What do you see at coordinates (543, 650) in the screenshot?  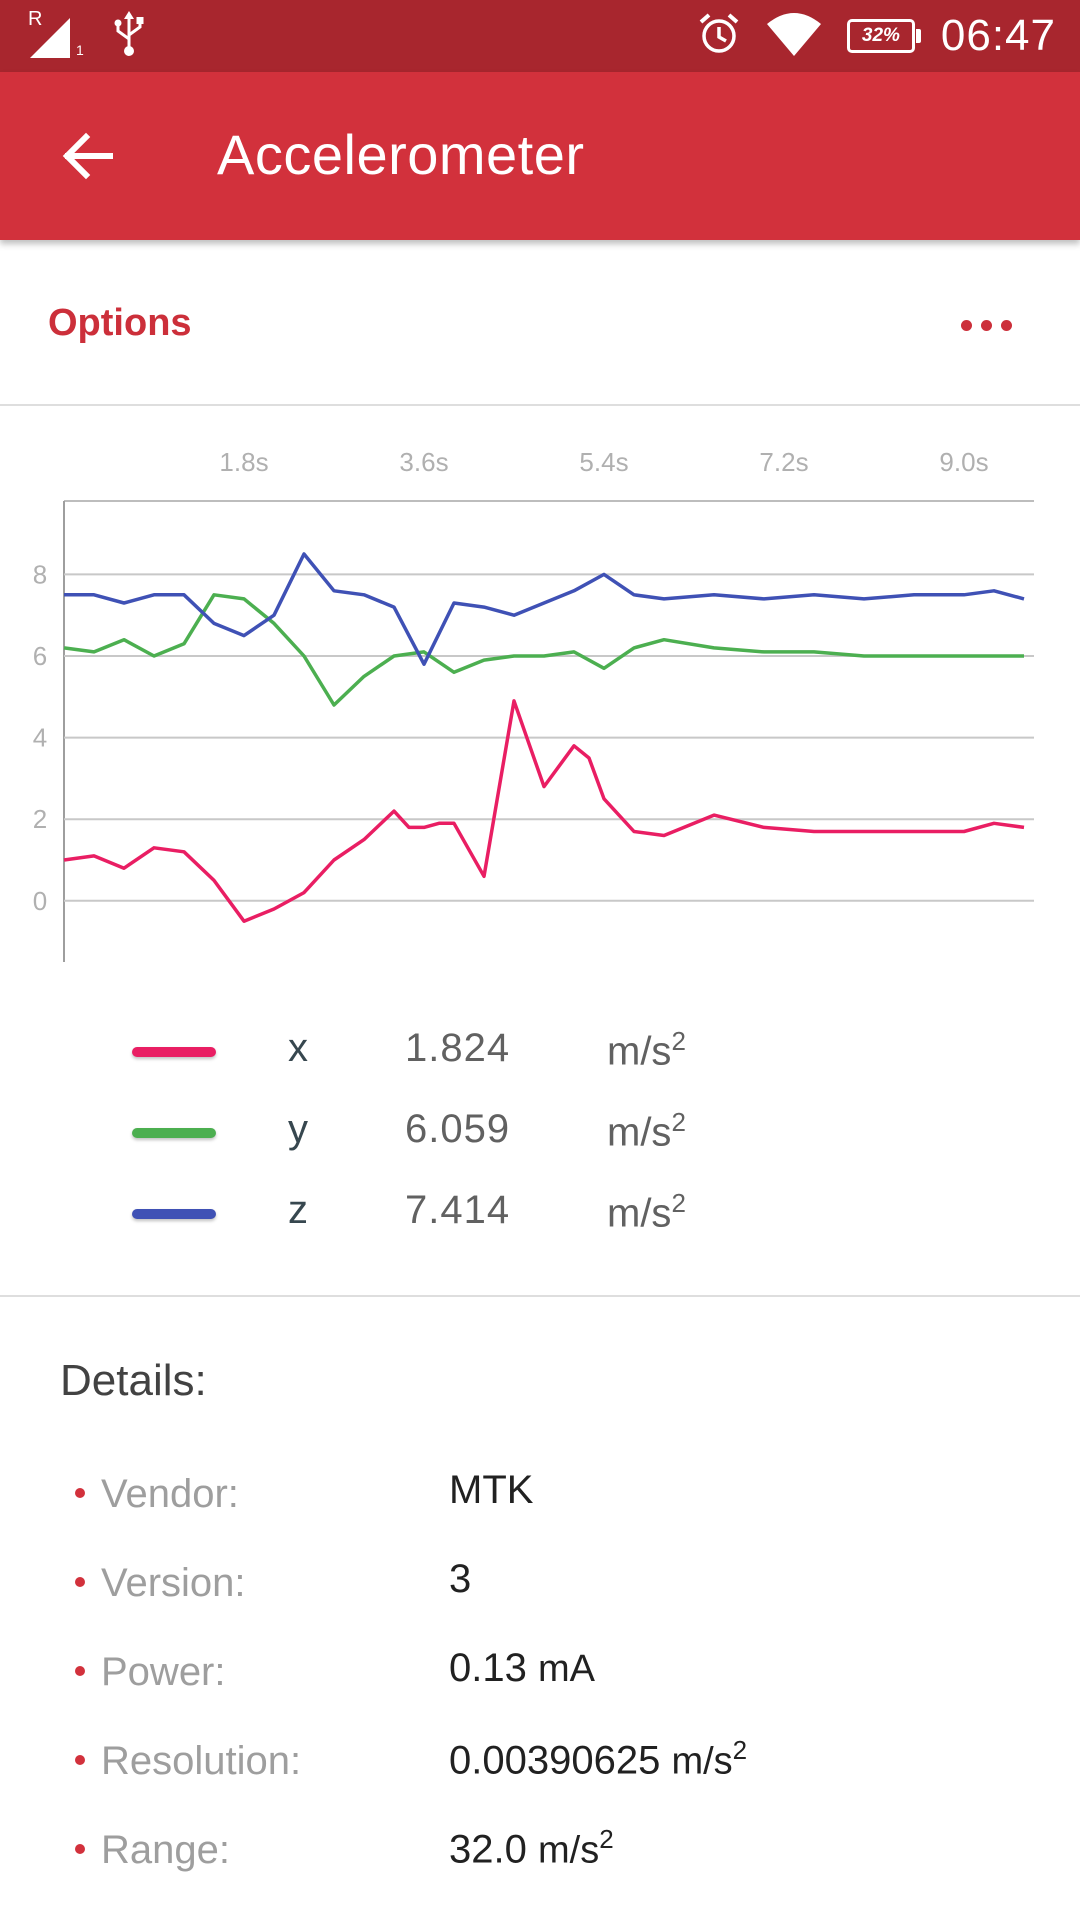 I see `series-line-y` at bounding box center [543, 650].